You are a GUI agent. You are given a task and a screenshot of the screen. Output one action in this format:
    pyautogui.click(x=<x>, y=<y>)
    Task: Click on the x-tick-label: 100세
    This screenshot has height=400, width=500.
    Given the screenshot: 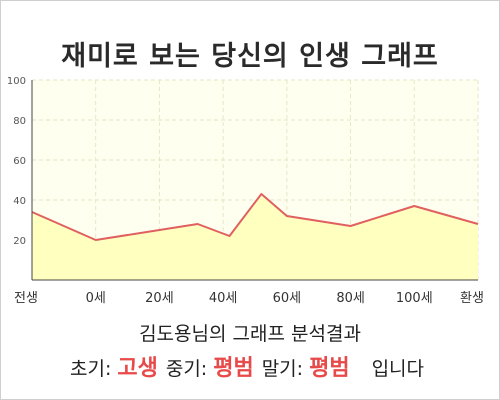 What is the action you would take?
    pyautogui.click(x=414, y=298)
    